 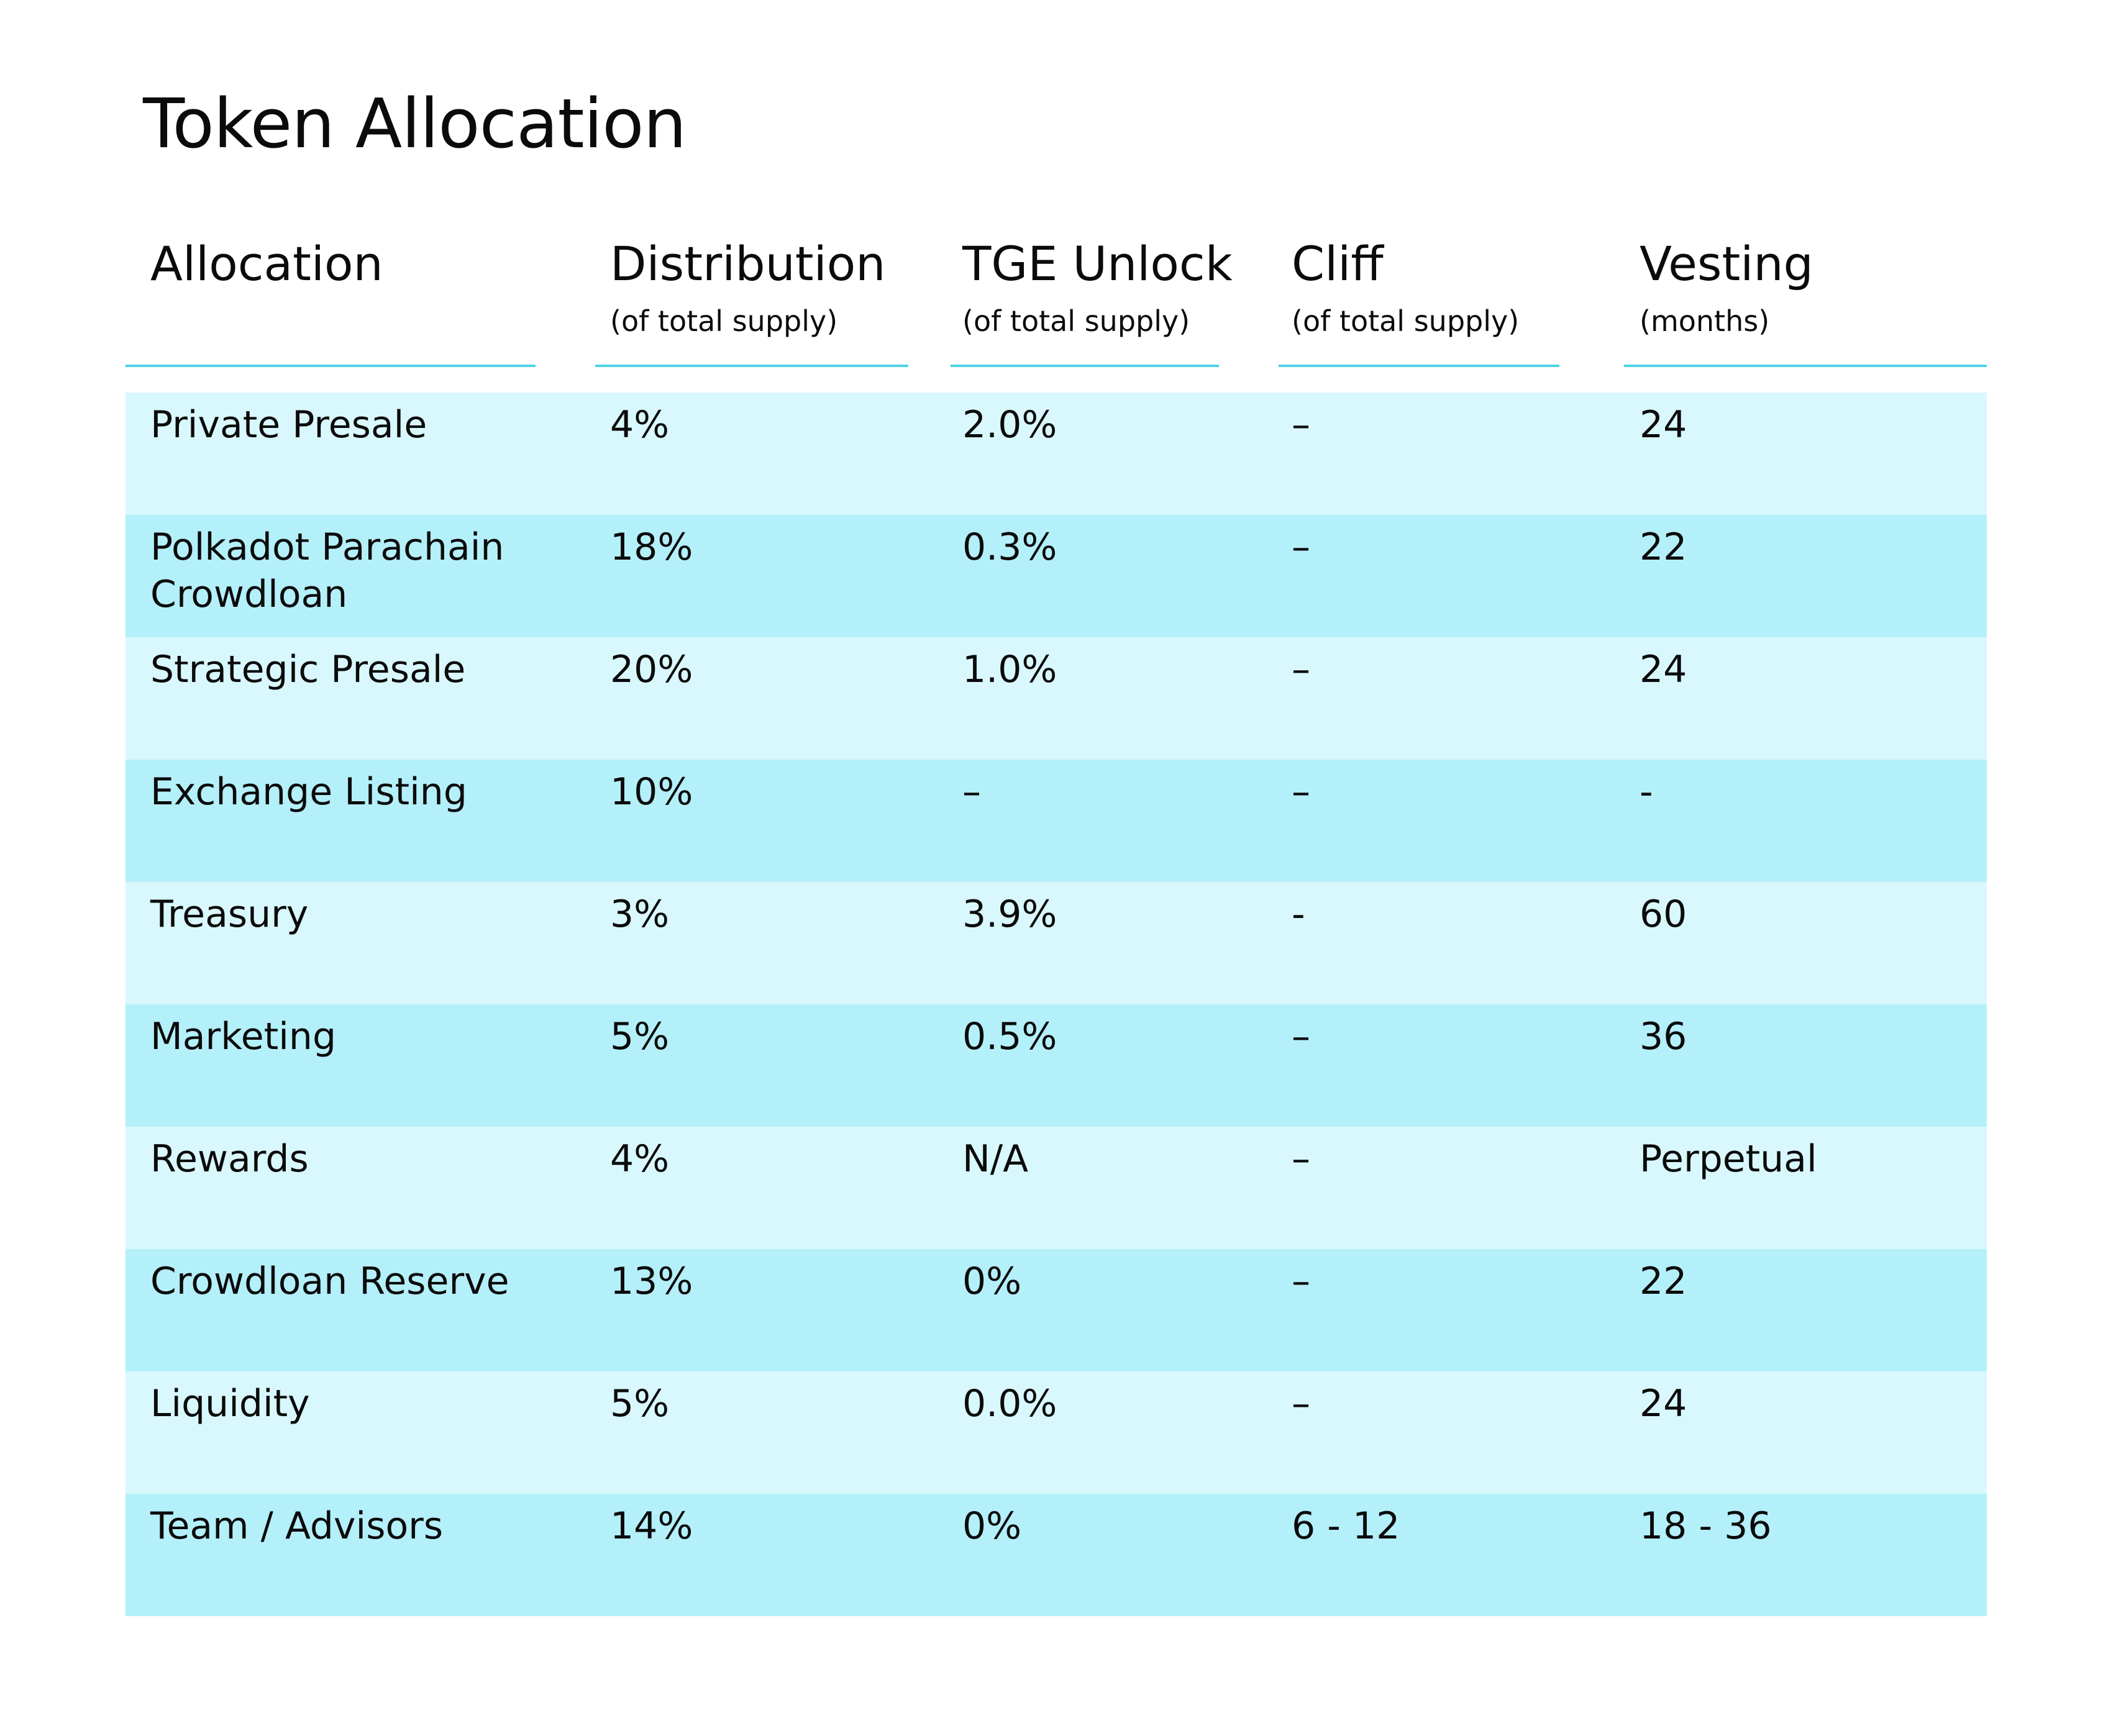 What do you see at coordinates (1338, 263) in the screenshot?
I see `column-title: Cliff` at bounding box center [1338, 263].